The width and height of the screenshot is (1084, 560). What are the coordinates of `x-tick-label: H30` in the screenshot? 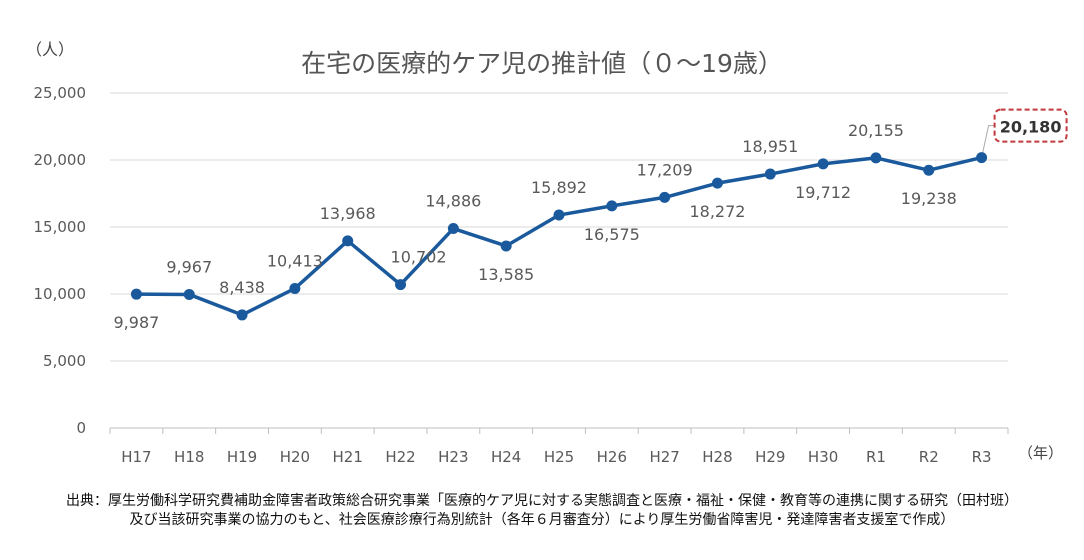 It's located at (823, 457).